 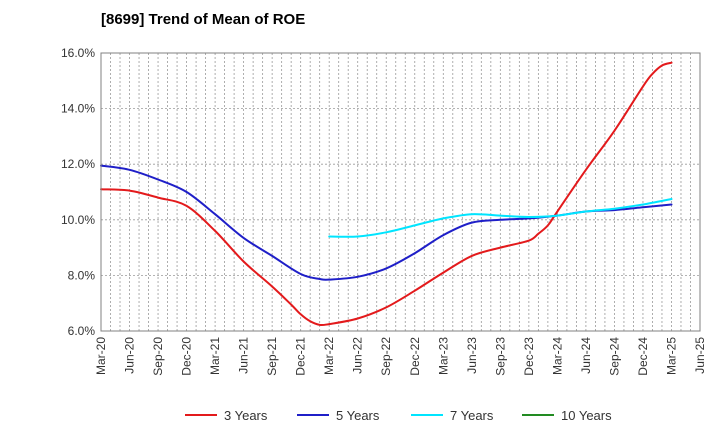 I want to click on x-tick-label: Dec-24, so click(x=643, y=356).